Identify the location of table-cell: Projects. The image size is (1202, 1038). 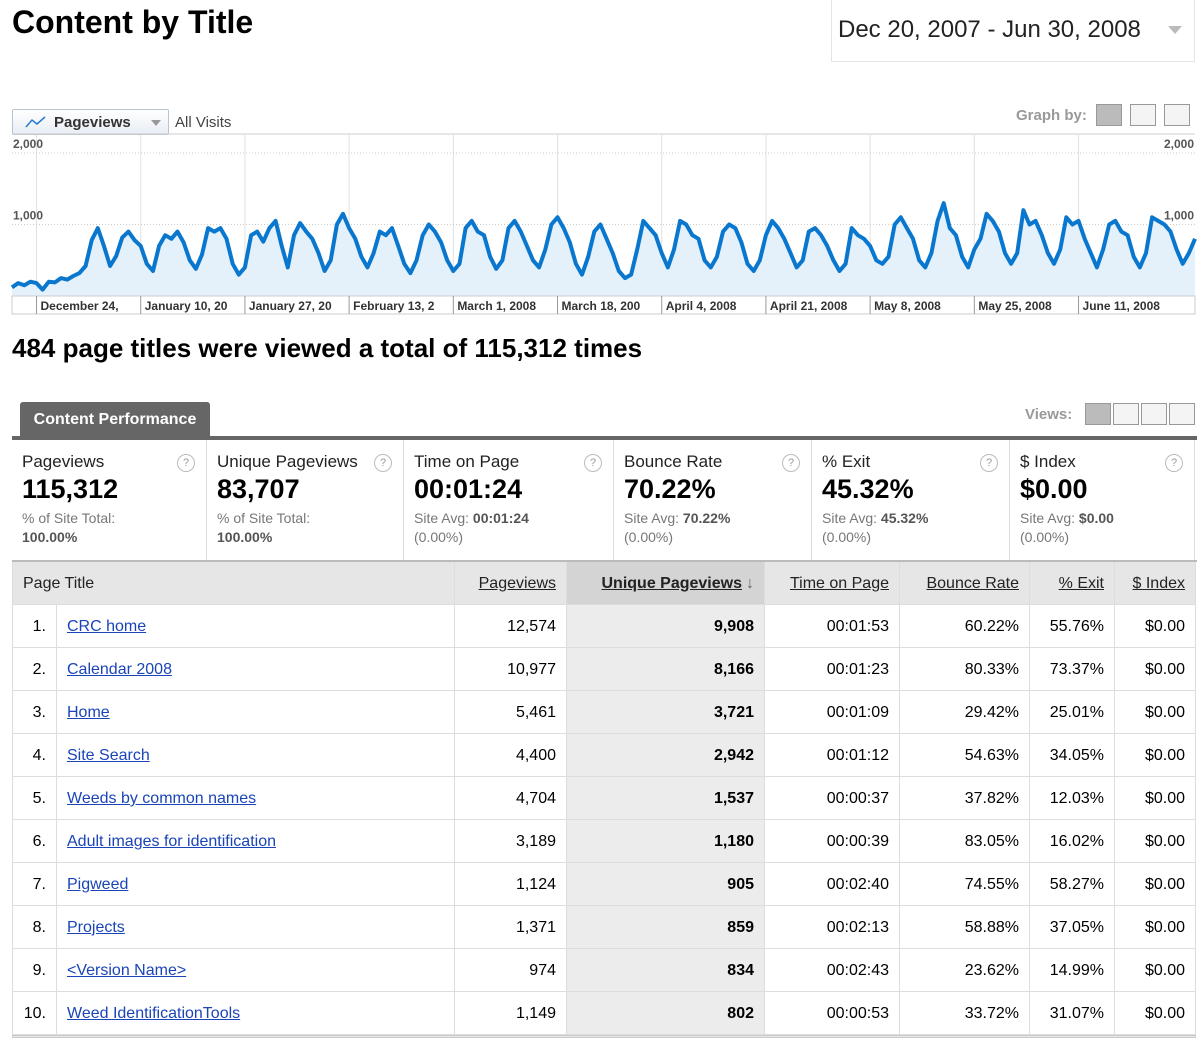
(256, 927).